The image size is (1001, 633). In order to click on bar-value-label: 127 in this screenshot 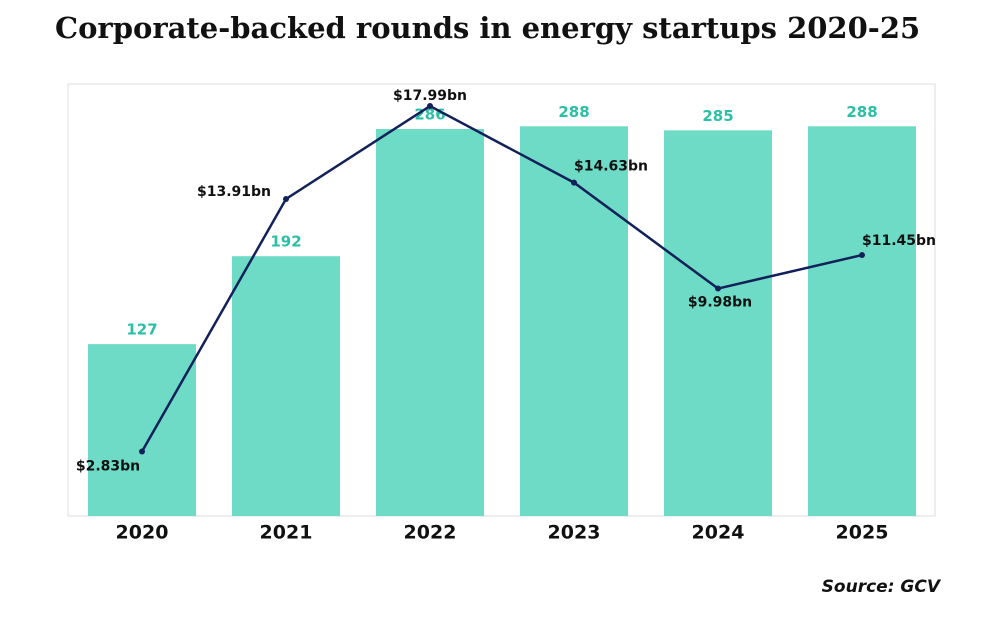, I will do `click(141, 330)`.